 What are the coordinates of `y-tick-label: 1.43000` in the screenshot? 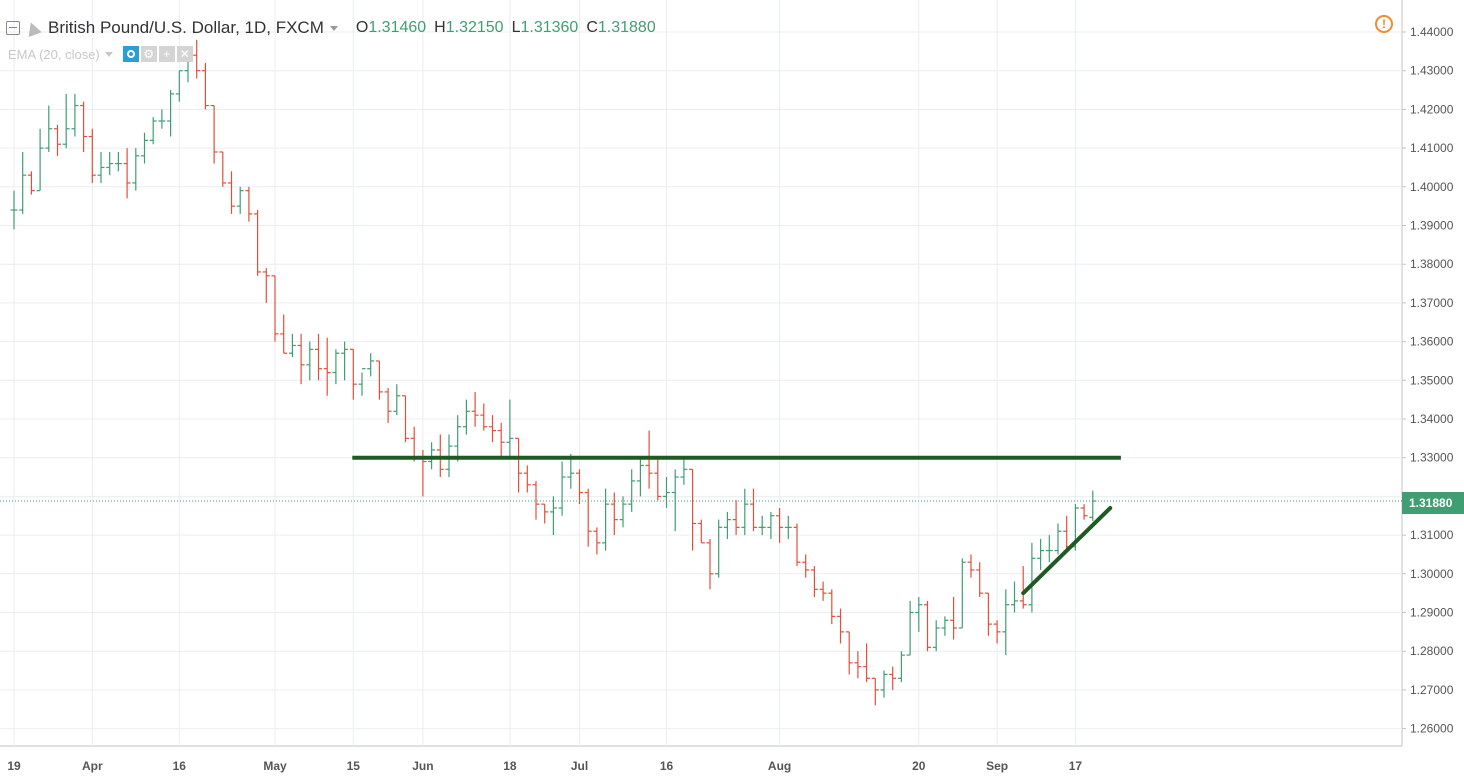 It's located at (1432, 71).